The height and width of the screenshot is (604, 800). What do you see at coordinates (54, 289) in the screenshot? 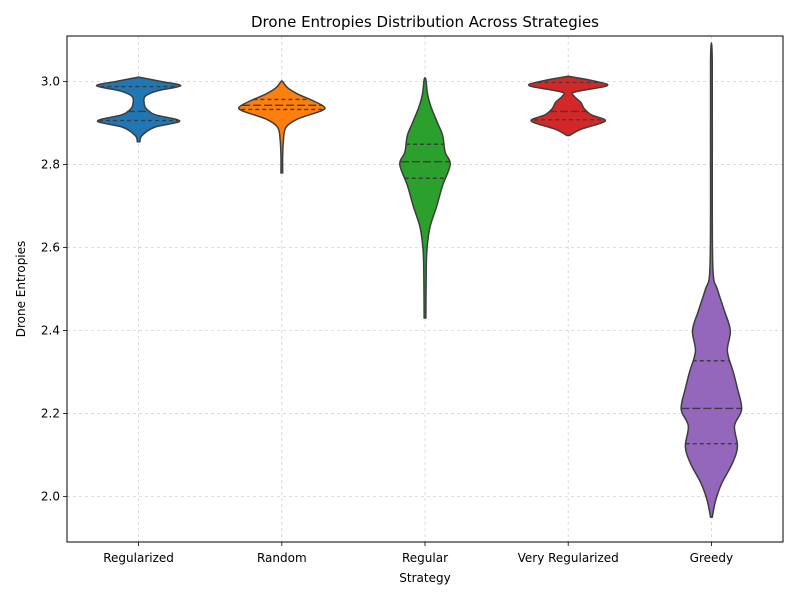
I see `y-axis: 2.0 2.2 2.4 2.6 2.8 3.0` at bounding box center [54, 289].